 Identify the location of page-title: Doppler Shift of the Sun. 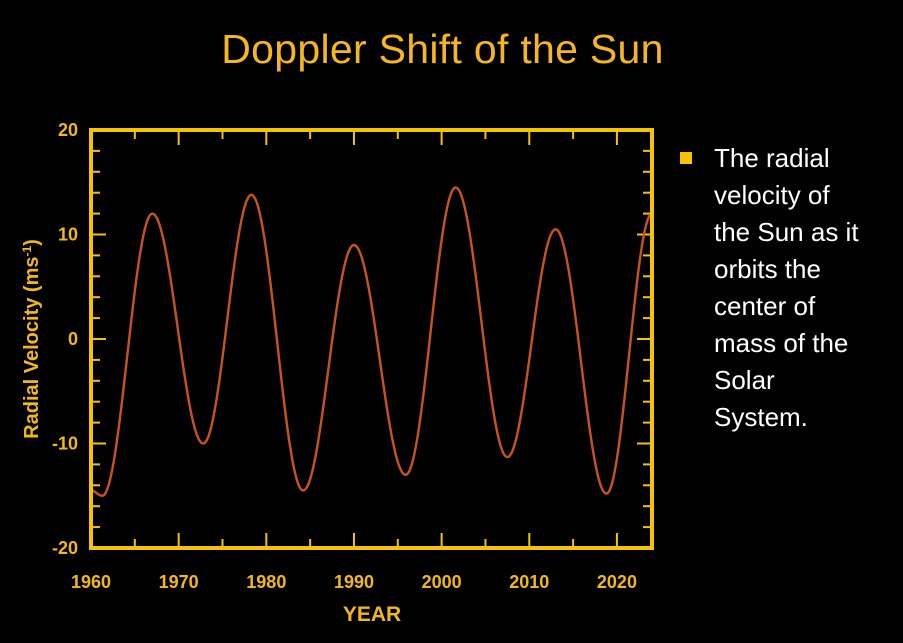
(442, 49).